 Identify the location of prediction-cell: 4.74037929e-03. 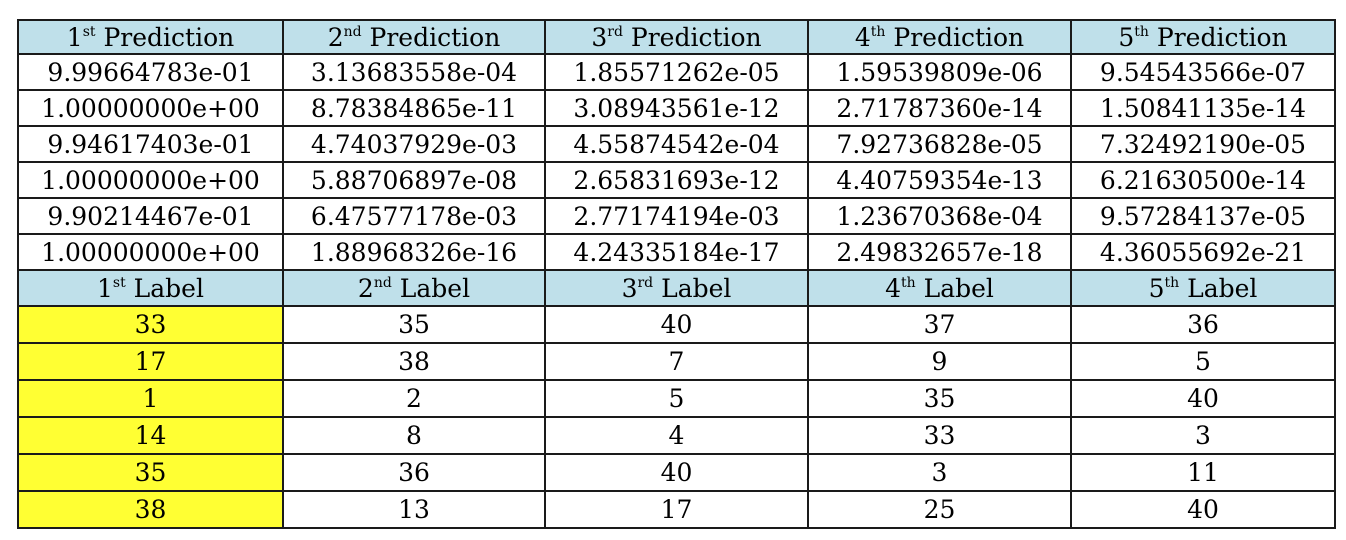
(414, 144).